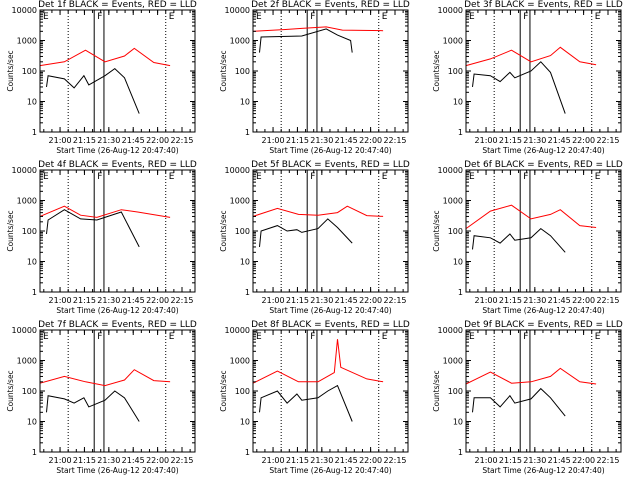 The height and width of the screenshot is (480, 640). I want to click on plot-title: Det 5f BLACK = Events, RED = LLD, so click(330, 165).